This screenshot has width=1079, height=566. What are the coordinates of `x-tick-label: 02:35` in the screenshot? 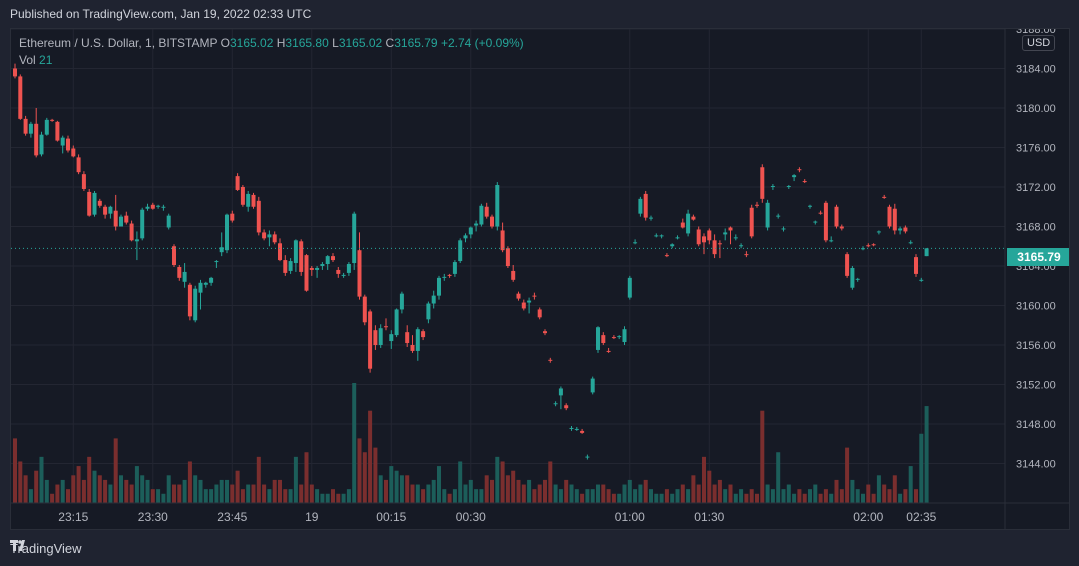 It's located at (921, 517).